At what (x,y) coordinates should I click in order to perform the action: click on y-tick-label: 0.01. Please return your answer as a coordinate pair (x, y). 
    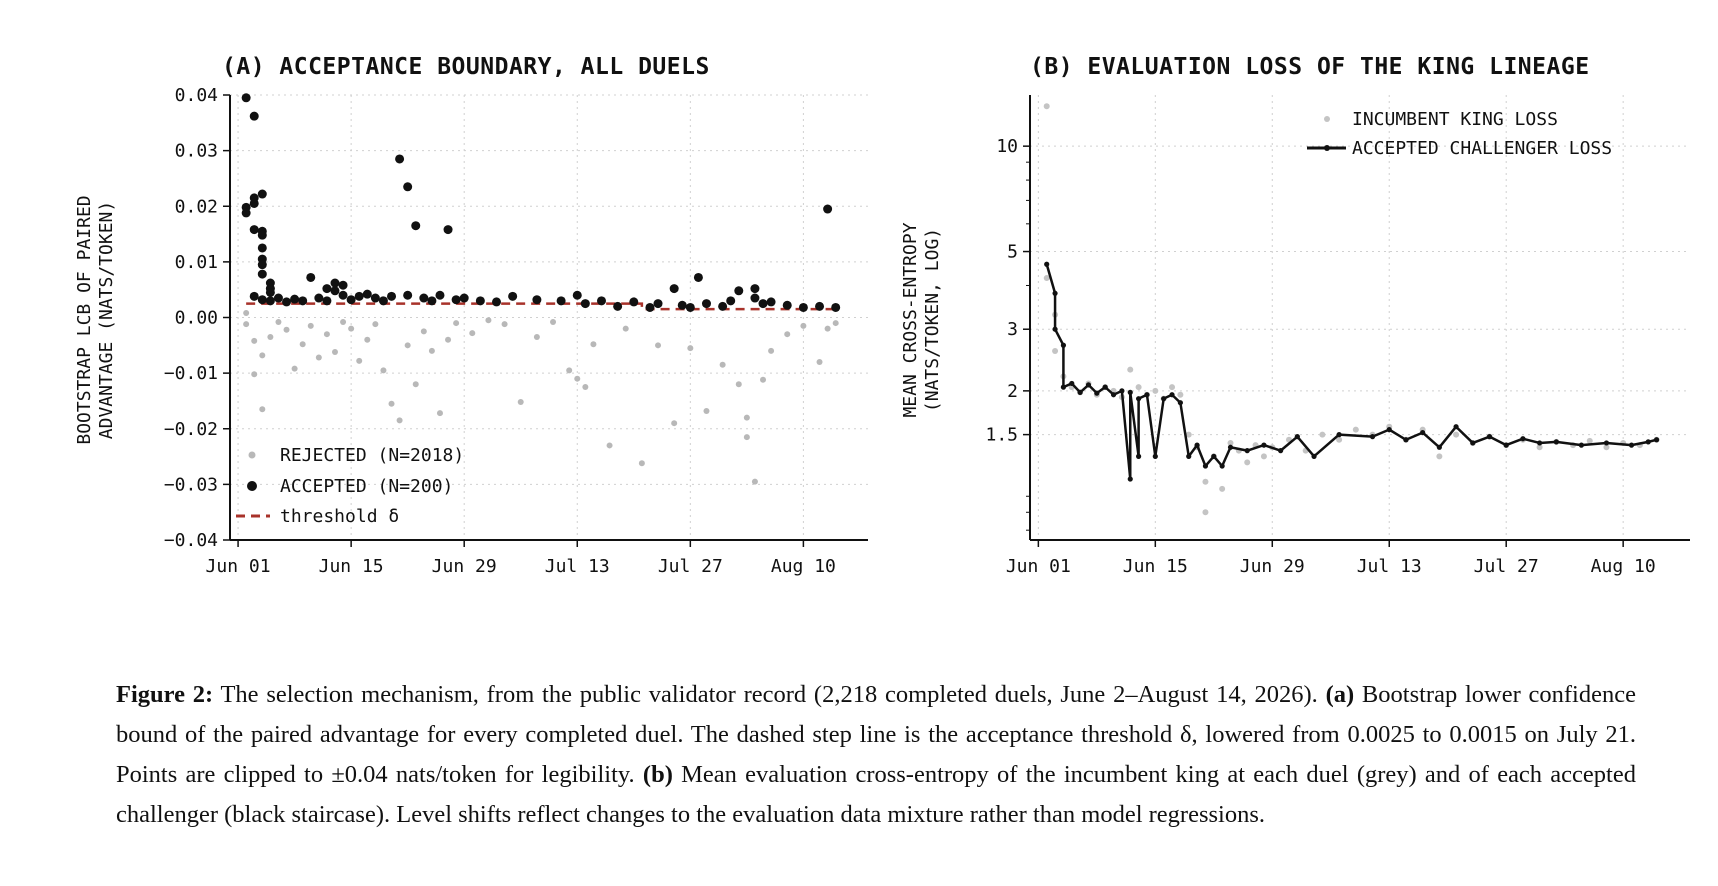
    Looking at the image, I should click on (196, 262).